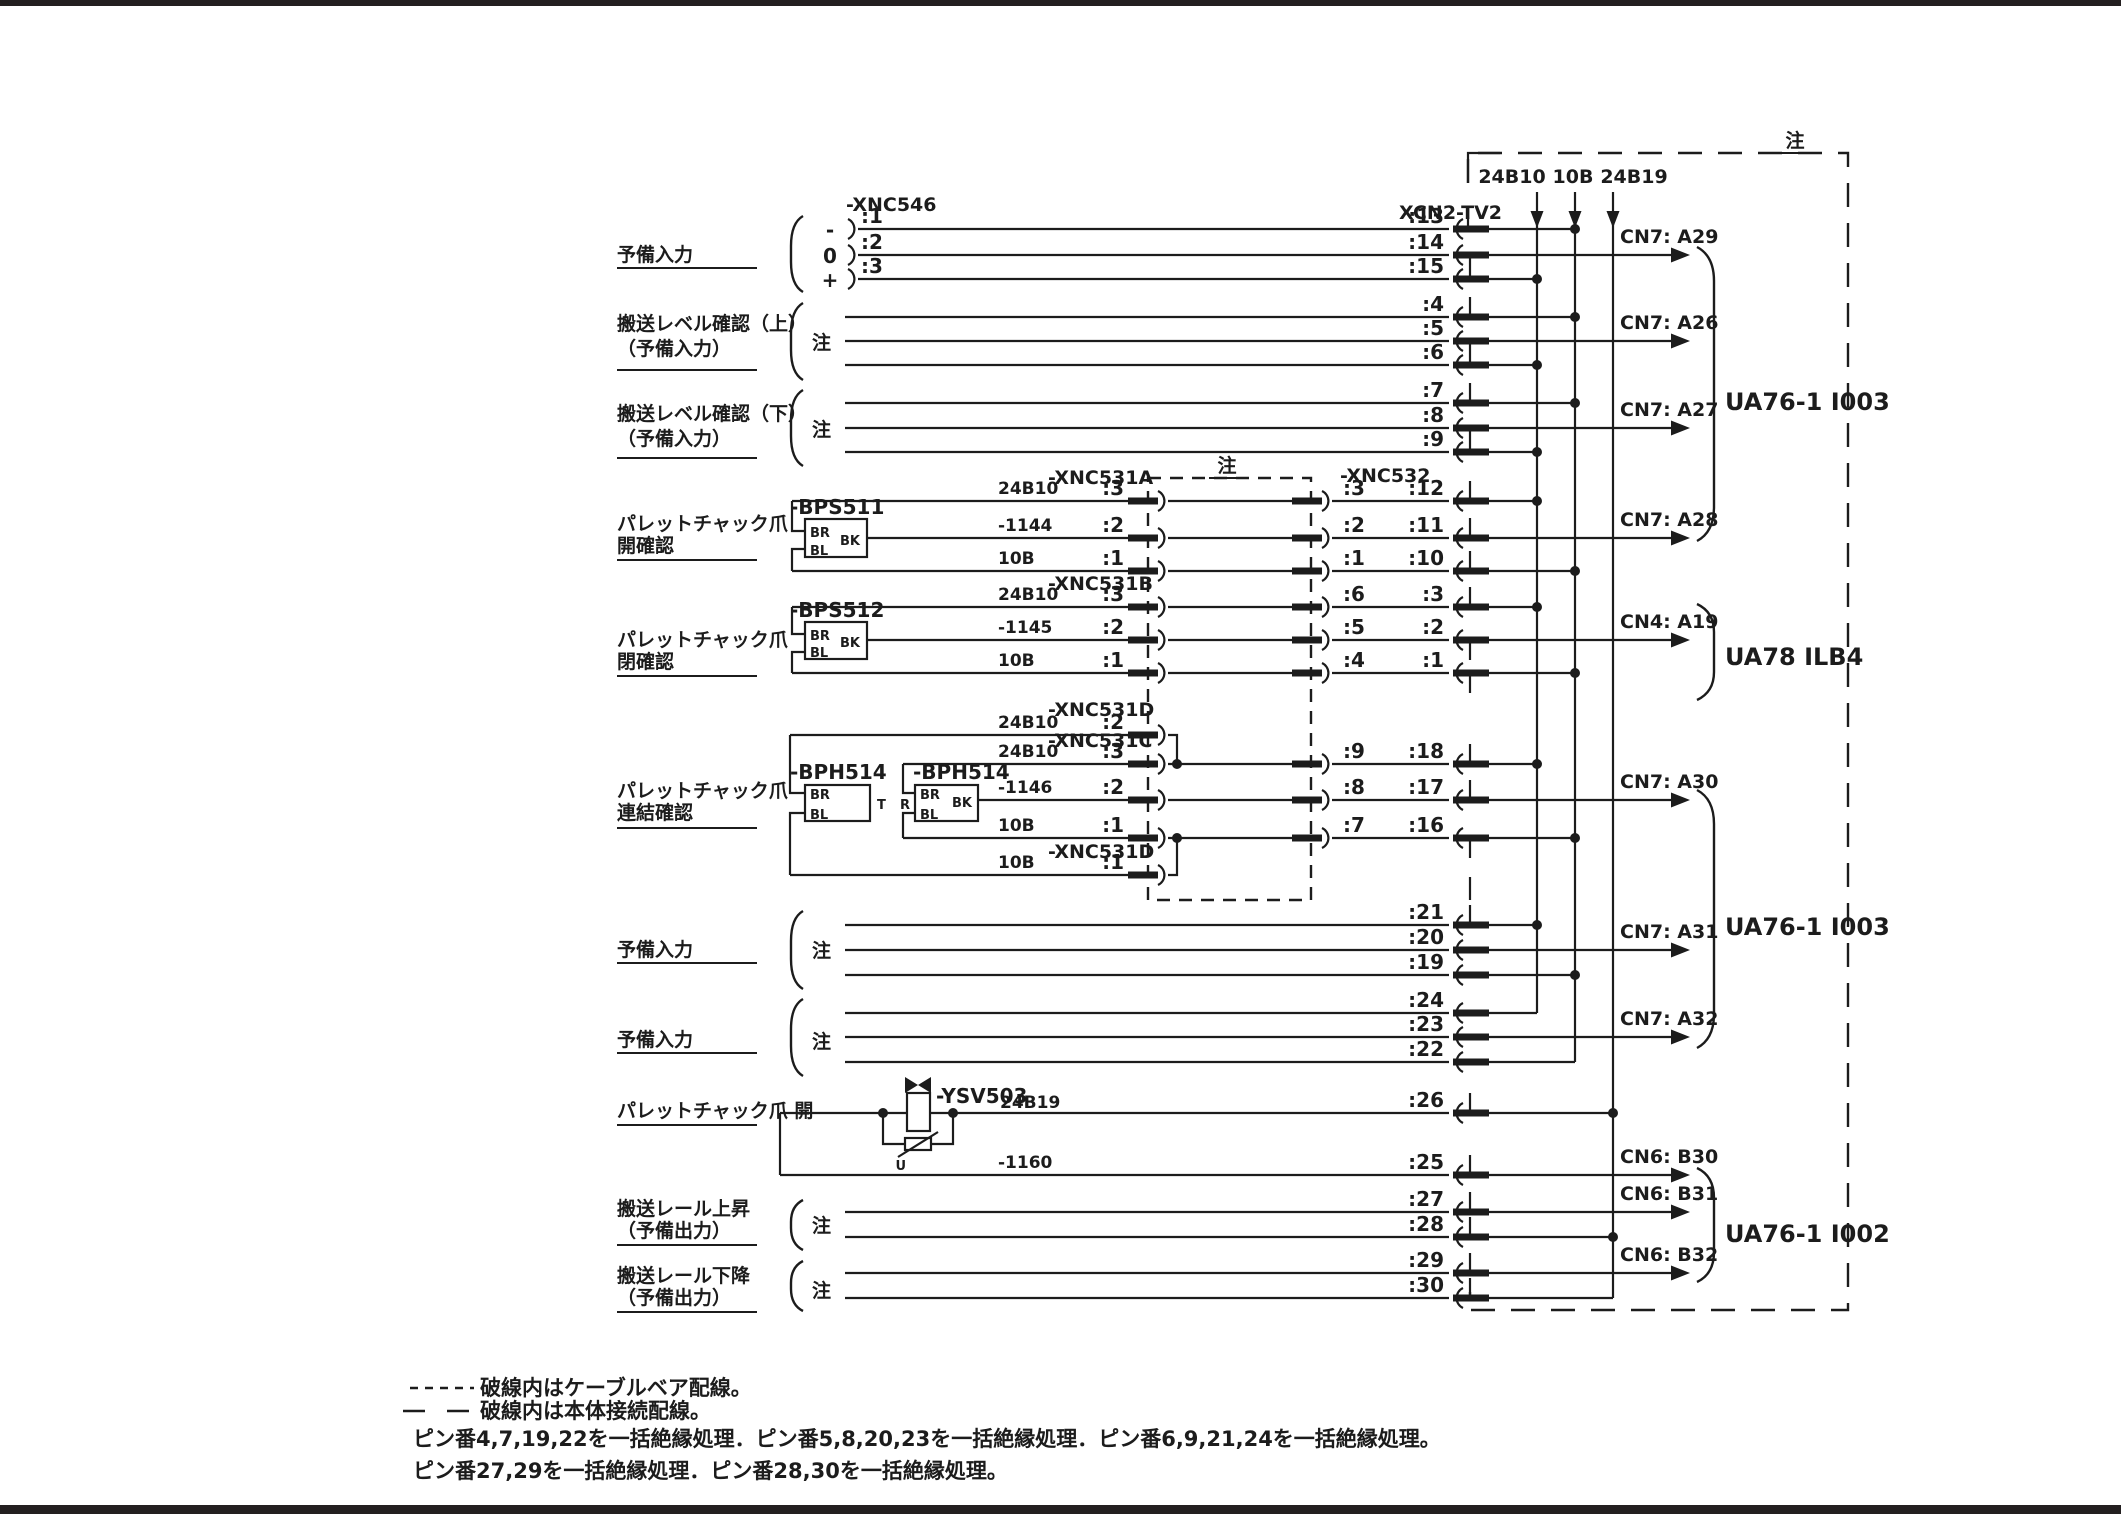 The width and height of the screenshot is (2121, 1514). Describe the element at coordinates (905, 805) in the screenshot. I see `terminal-r: R` at that location.